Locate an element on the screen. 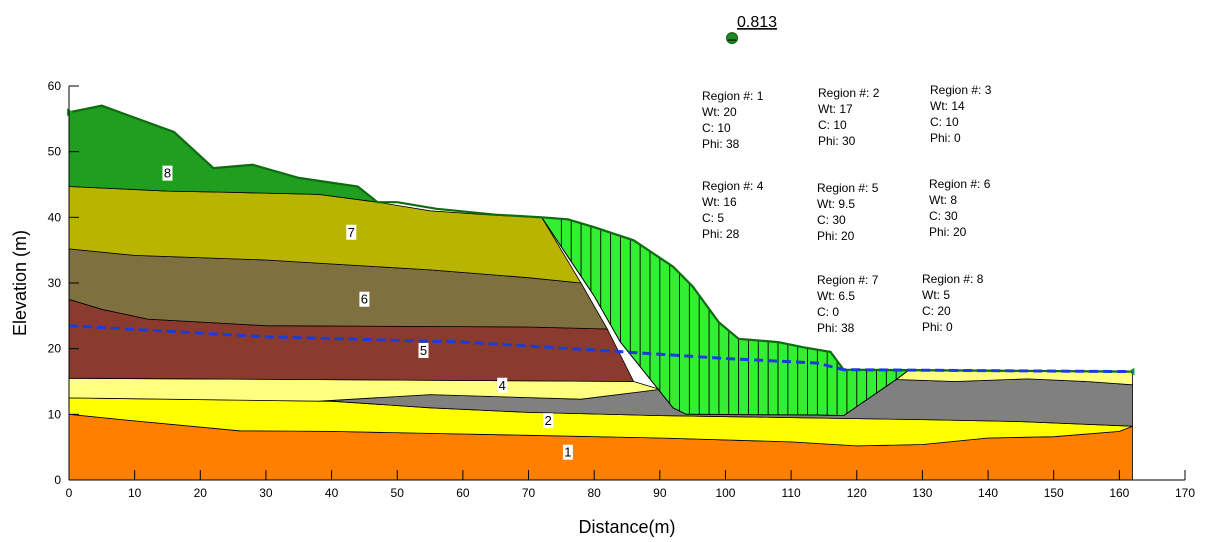 The image size is (1212, 542). x-tick-label-160: 160 is located at coordinates (1119, 493).